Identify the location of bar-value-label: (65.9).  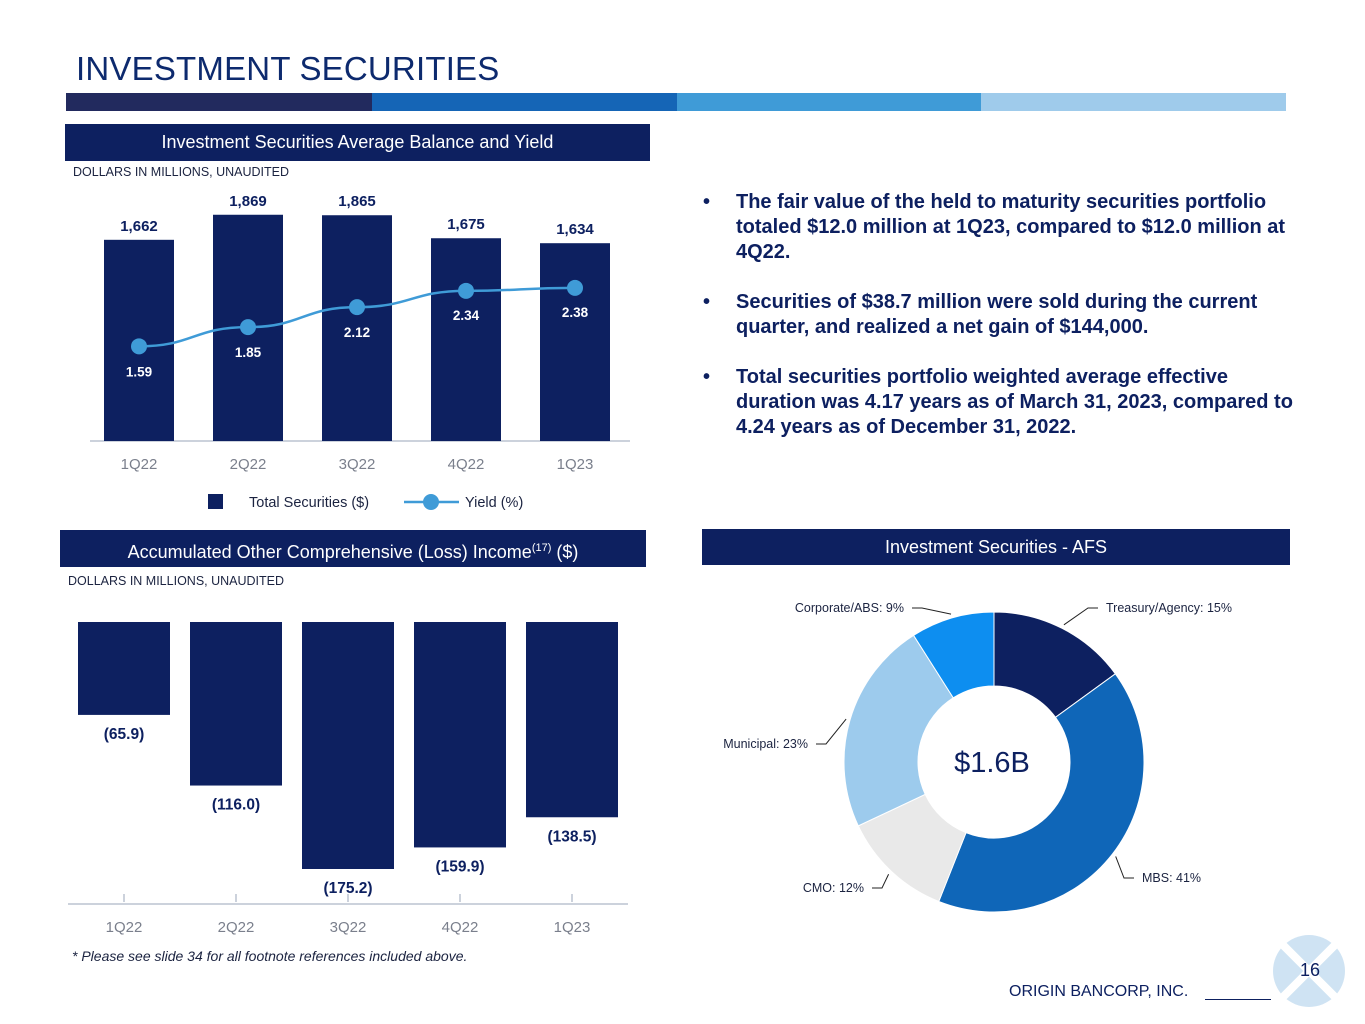
(124, 734).